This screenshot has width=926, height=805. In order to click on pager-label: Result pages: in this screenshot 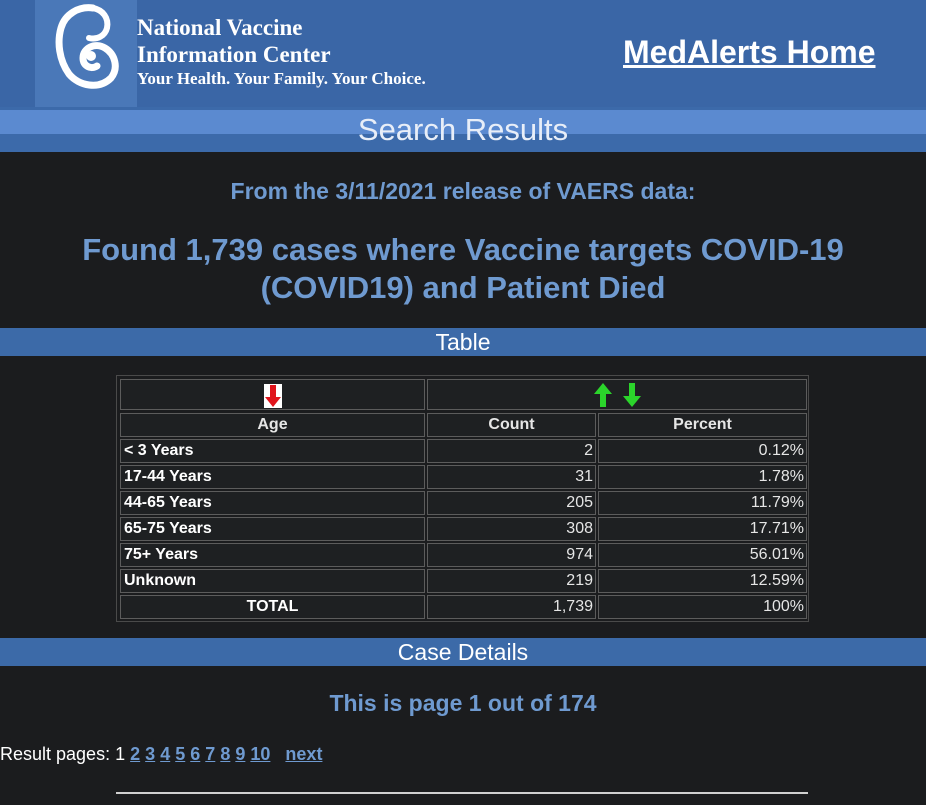, I will do `click(55, 754)`.